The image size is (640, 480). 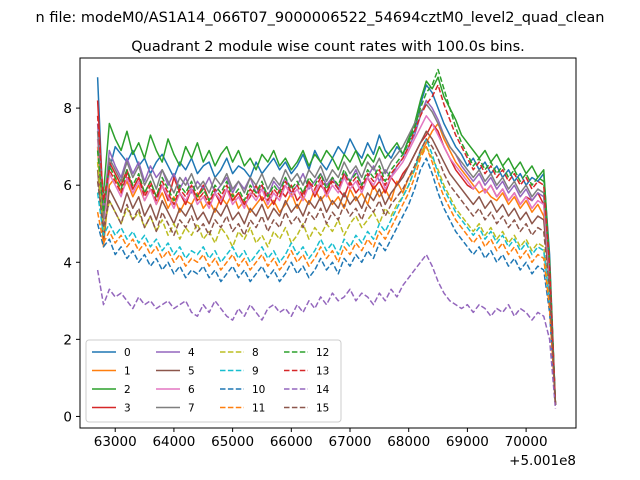 What do you see at coordinates (67, 417) in the screenshot?
I see `y-tick-label: 0` at bounding box center [67, 417].